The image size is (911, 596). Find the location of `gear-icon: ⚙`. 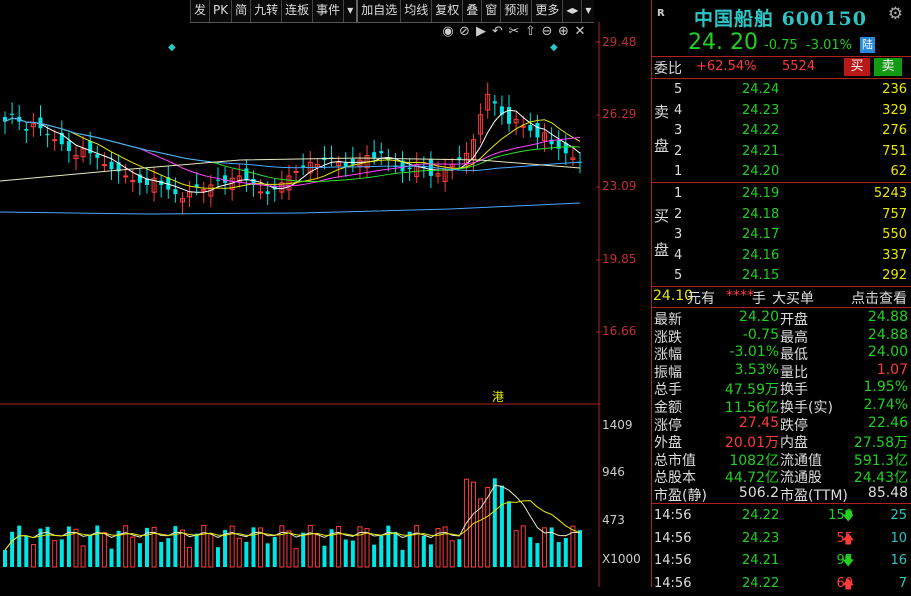

gear-icon: ⚙ is located at coordinates (895, 14).